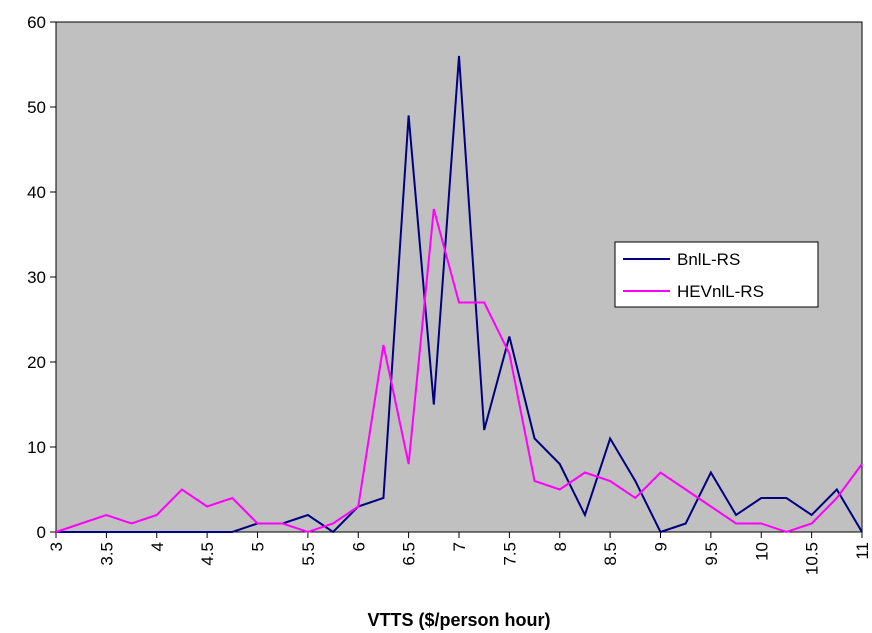 The image size is (872, 633). I want to click on x-tick-label: 10, so click(761, 551).